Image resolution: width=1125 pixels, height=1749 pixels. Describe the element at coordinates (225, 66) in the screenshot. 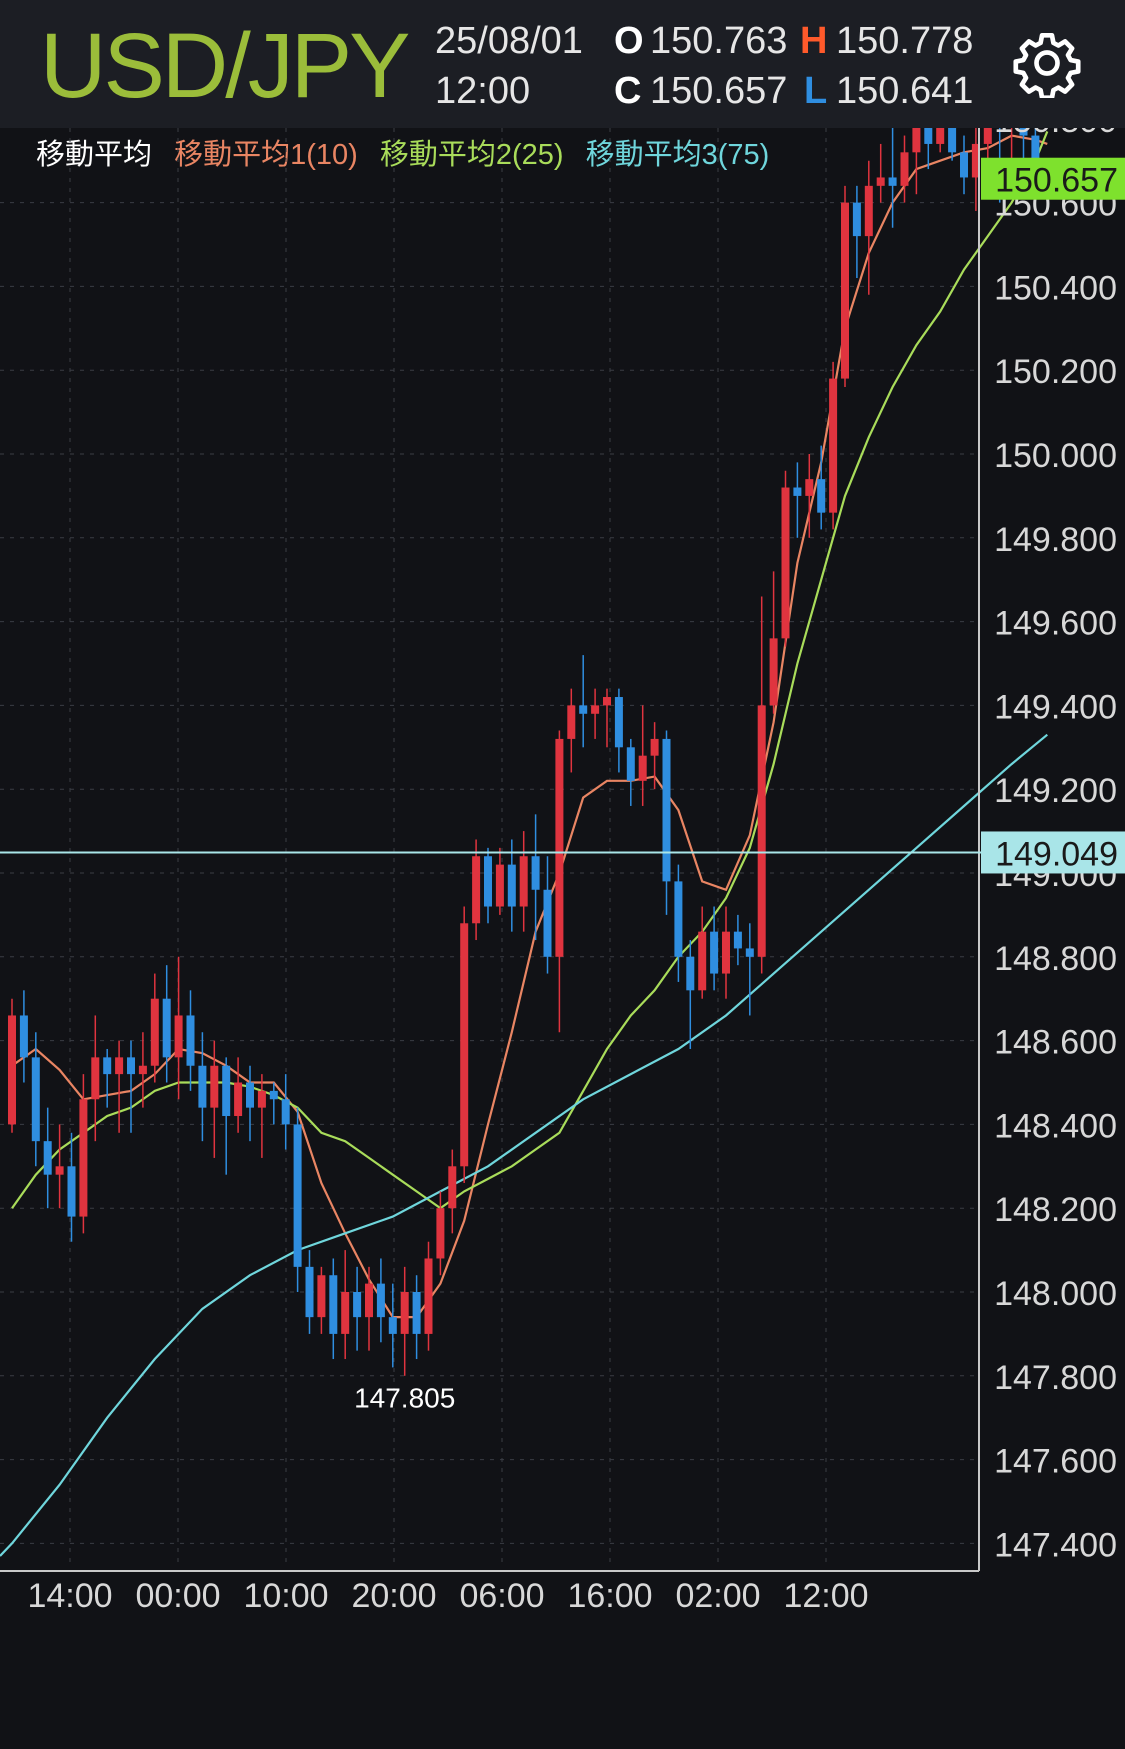

I see `currency-pair-title: USD/JPY` at that location.